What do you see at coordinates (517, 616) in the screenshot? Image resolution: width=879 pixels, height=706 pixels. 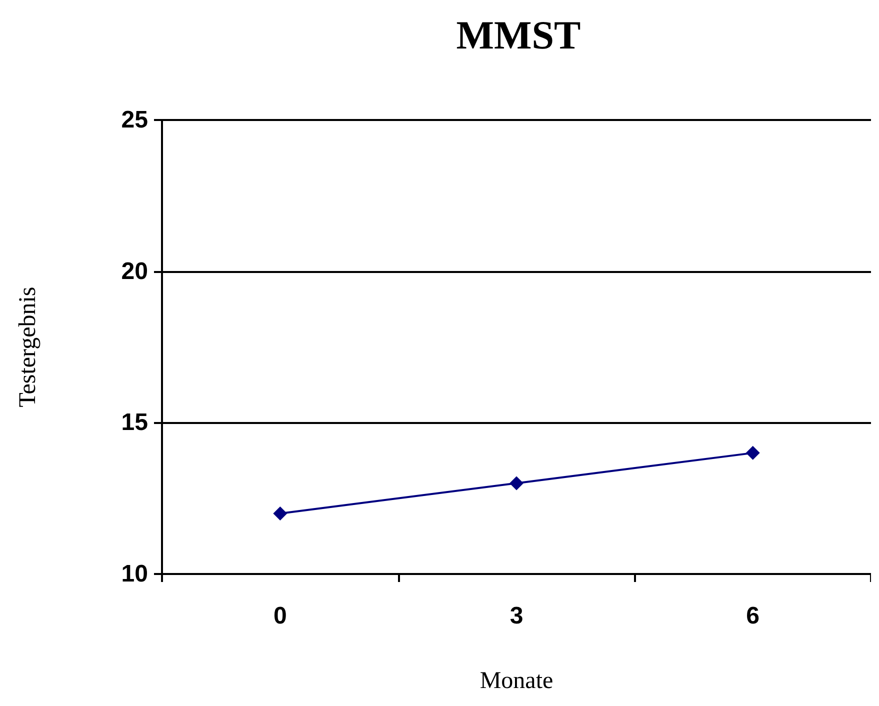 I see `x-tick-label: 3` at bounding box center [517, 616].